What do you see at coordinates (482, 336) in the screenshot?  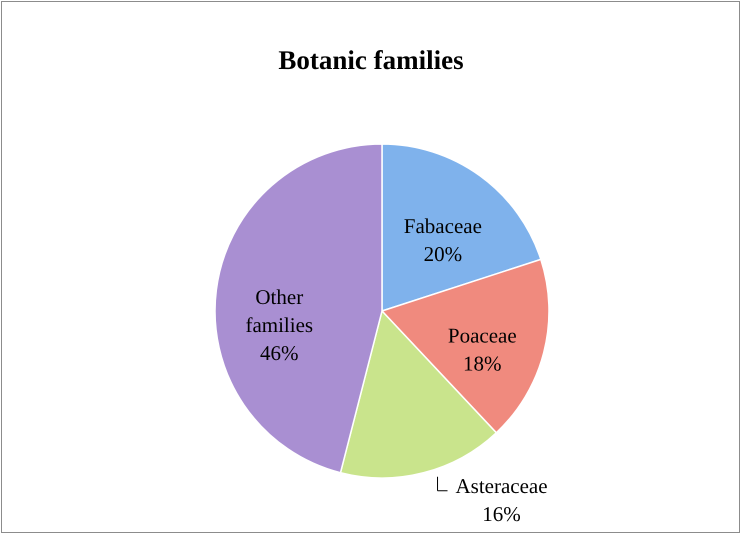 I see `slice-label: Poaceae` at bounding box center [482, 336].